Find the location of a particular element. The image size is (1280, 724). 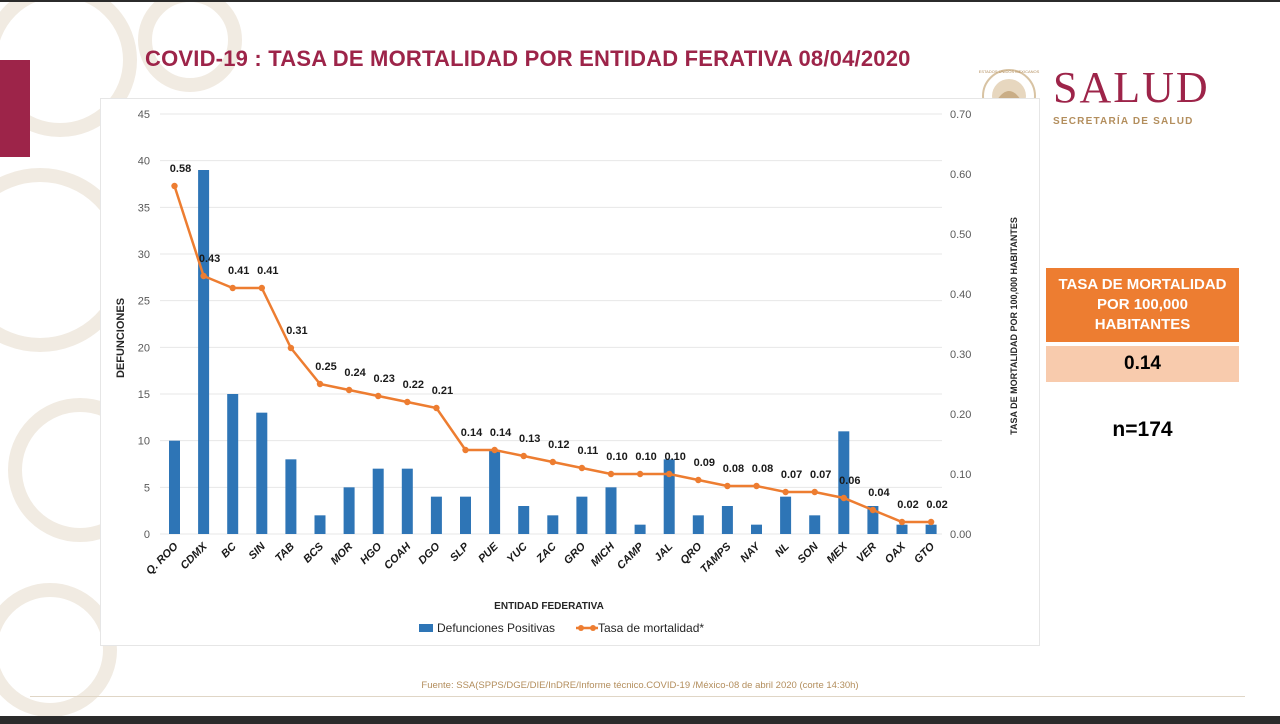

x-tick-label: COAH is located at coordinates (398, 556).